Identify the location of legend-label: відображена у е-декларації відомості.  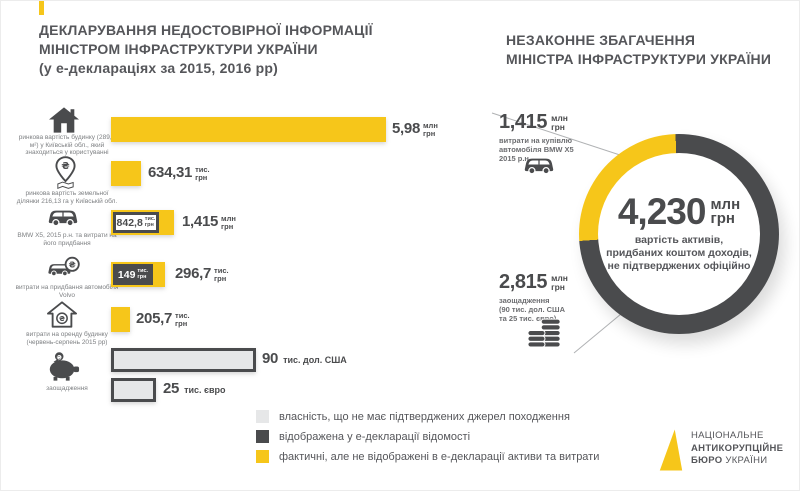
(375, 436).